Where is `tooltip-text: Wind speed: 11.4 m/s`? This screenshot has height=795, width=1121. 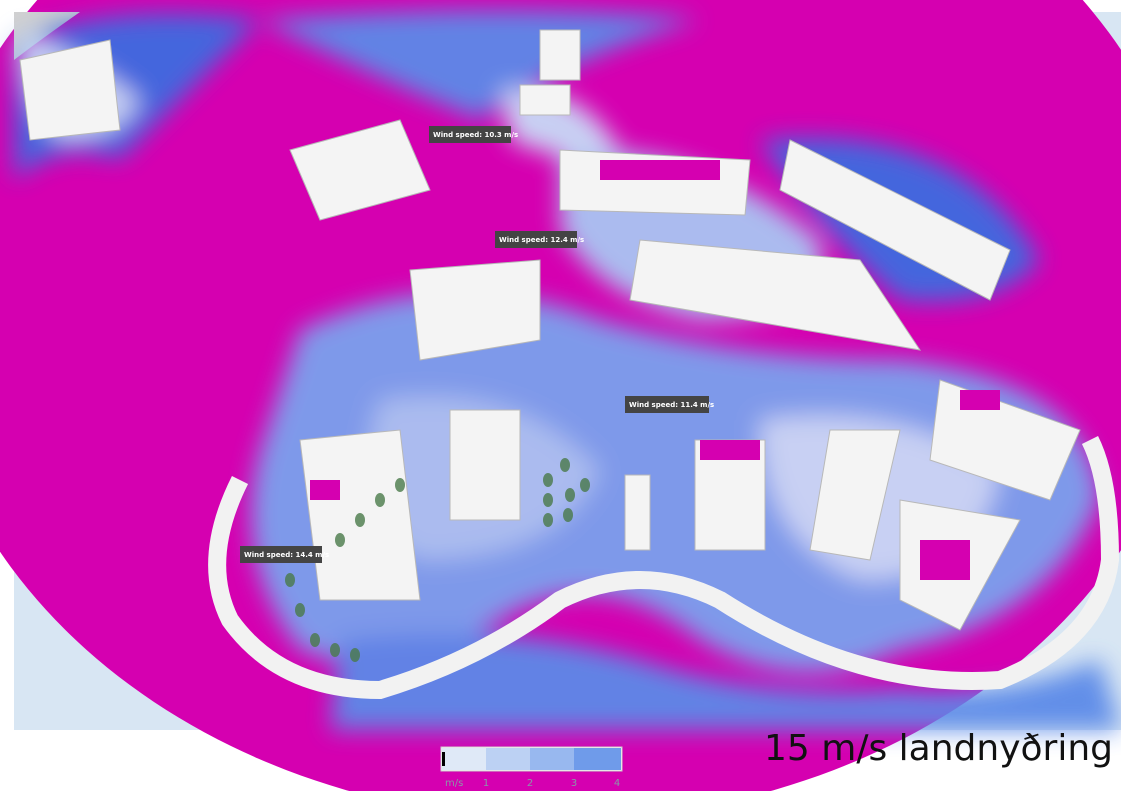 tooltip-text: Wind speed: 11.4 m/s is located at coordinates (671, 405).